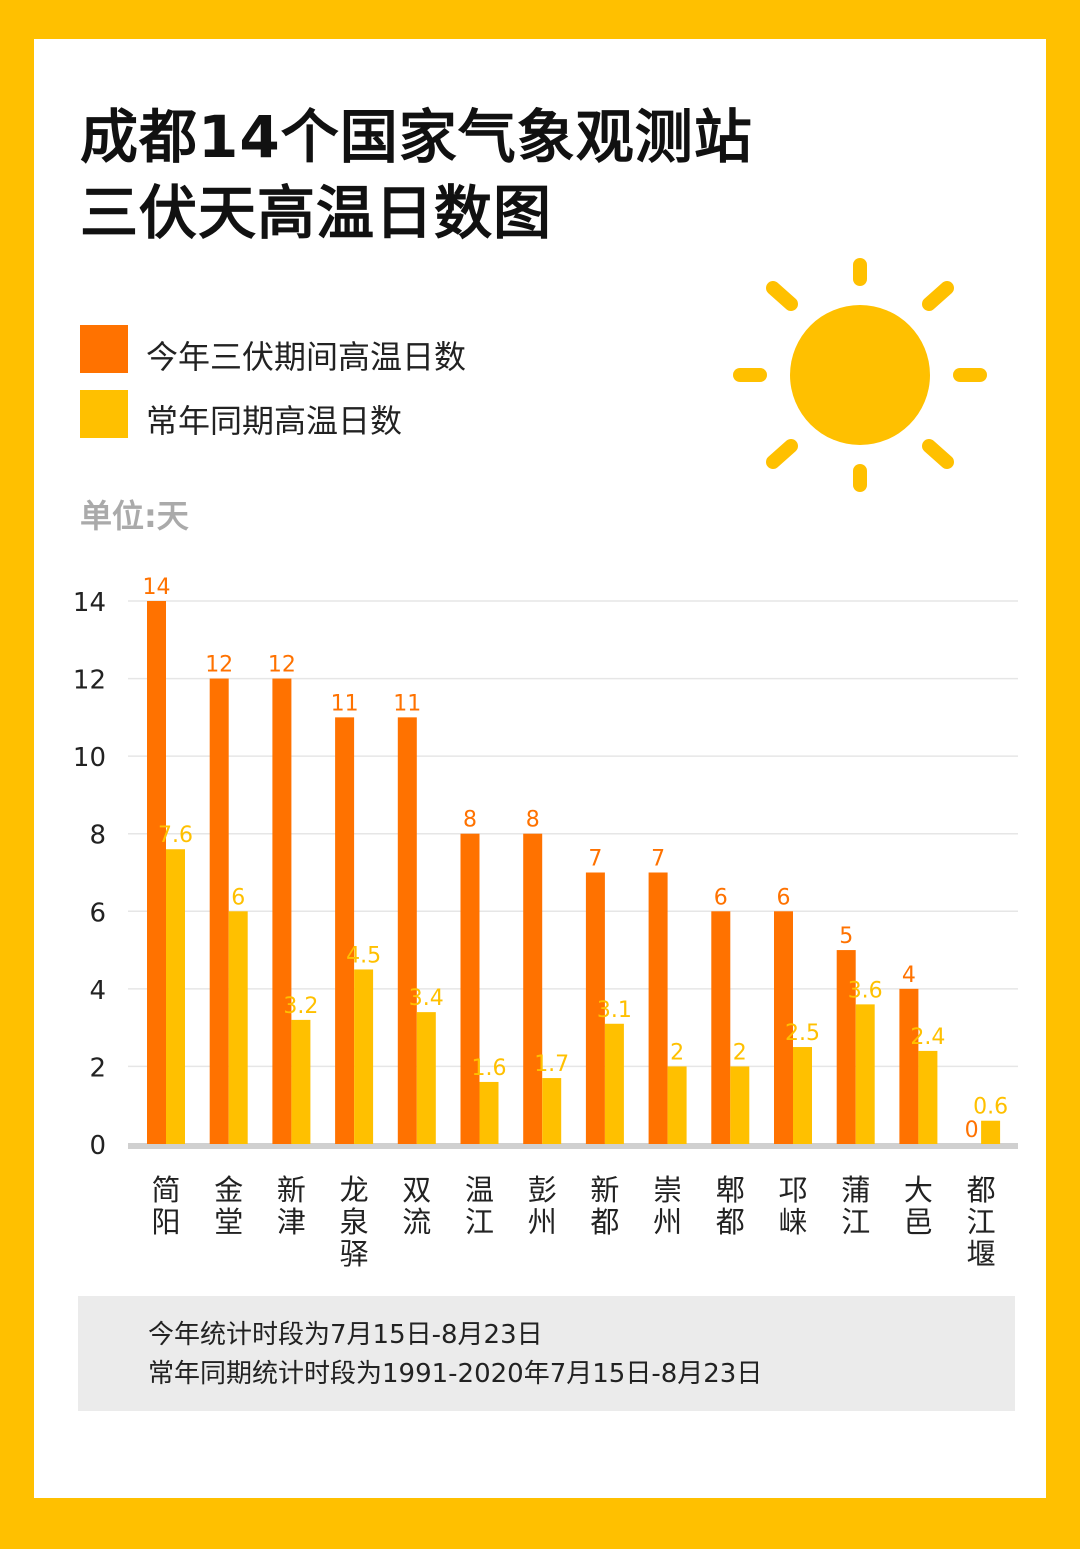 The width and height of the screenshot is (1080, 1549). Describe the element at coordinates (354, 1222) in the screenshot. I see `x-tick-label: 龙泉驿` at that location.